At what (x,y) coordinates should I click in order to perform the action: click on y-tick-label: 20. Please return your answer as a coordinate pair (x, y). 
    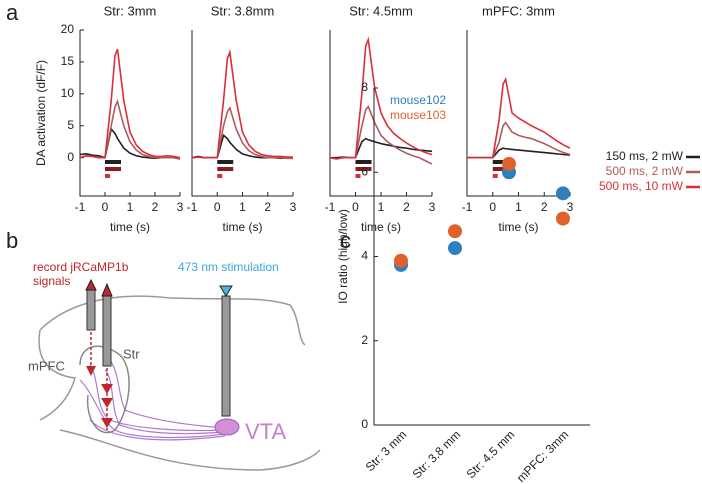
    Looking at the image, I should click on (68, 29).